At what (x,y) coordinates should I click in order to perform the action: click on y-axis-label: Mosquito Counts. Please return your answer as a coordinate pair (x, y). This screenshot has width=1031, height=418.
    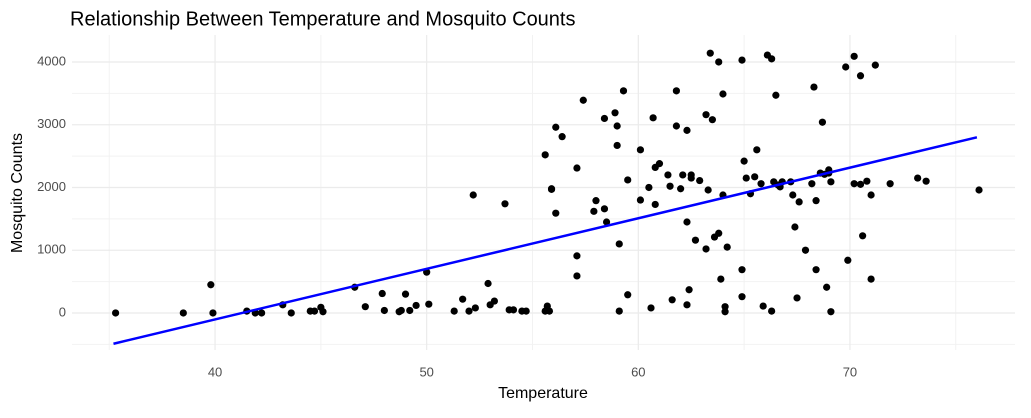
    Looking at the image, I should click on (17, 193).